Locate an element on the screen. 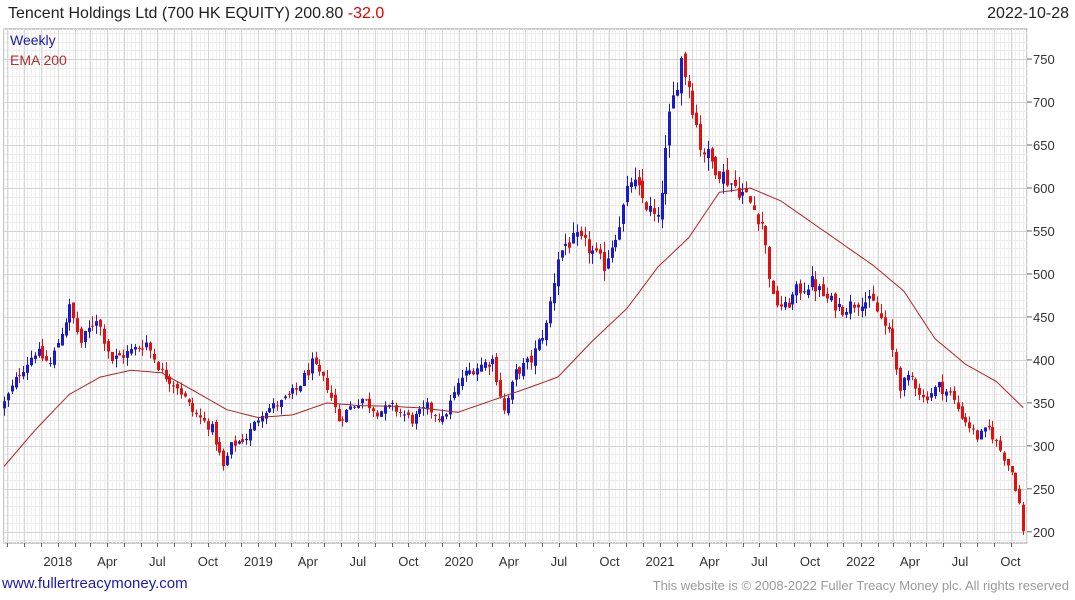  x-tick-label: 2018 is located at coordinates (57, 561).